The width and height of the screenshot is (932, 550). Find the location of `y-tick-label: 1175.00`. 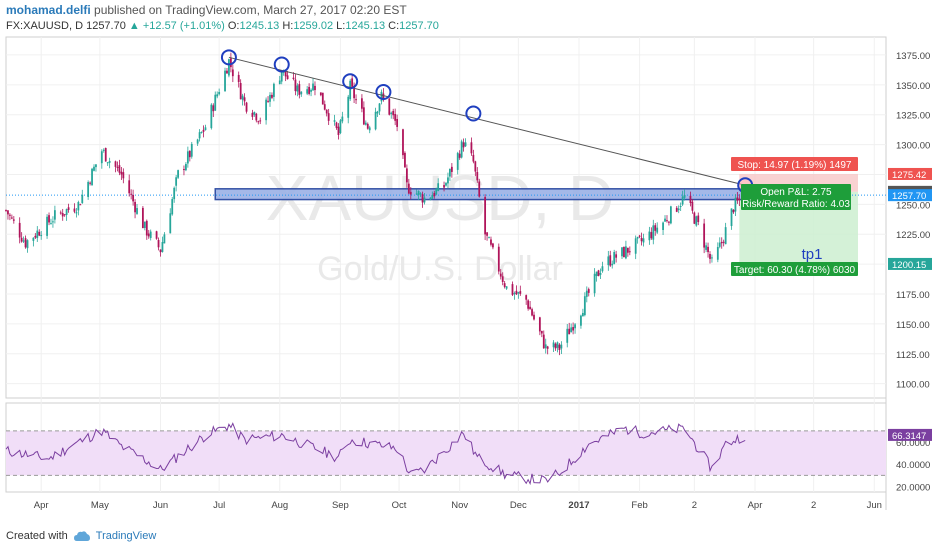

y-tick-label: 1175.00 is located at coordinates (913, 295).